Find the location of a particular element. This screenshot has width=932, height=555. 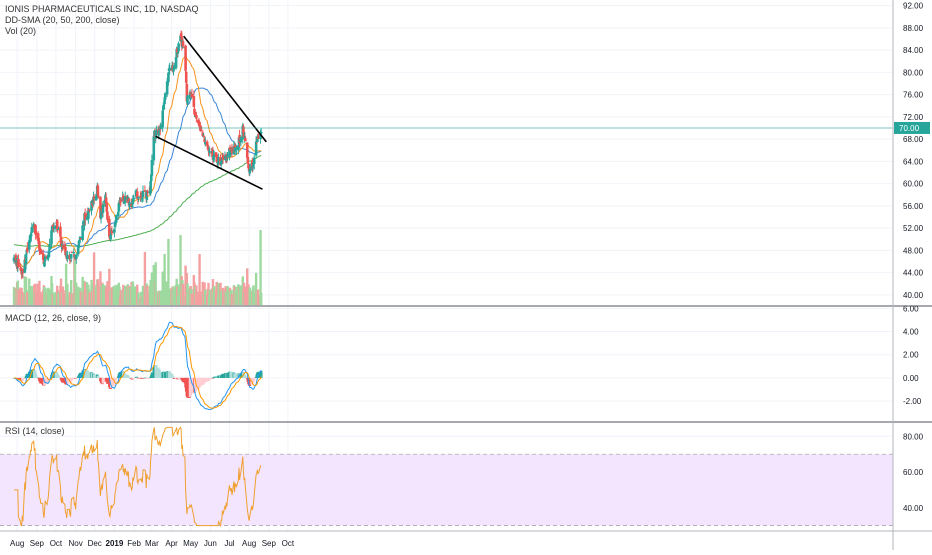

rsi-band is located at coordinates (446, 490).